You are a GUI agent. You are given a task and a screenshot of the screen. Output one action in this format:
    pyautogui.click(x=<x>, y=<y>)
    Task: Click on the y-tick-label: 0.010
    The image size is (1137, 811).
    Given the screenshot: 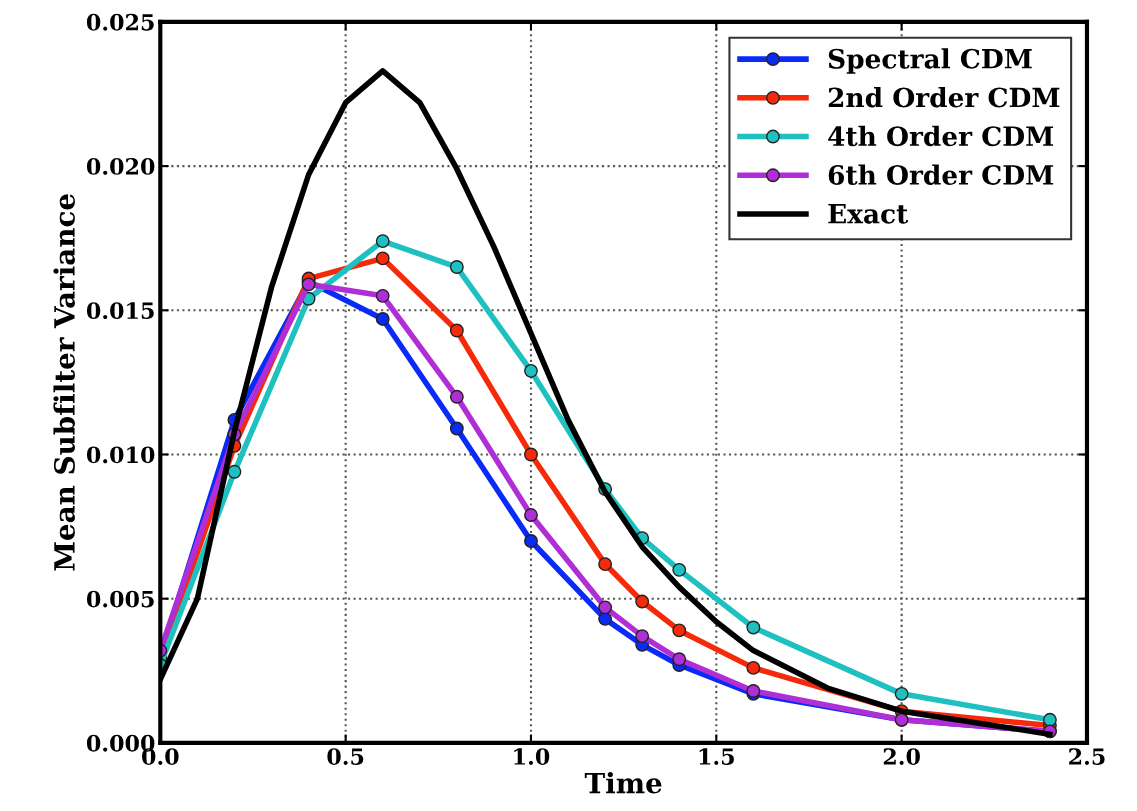 What is the action you would take?
    pyautogui.click(x=120, y=455)
    